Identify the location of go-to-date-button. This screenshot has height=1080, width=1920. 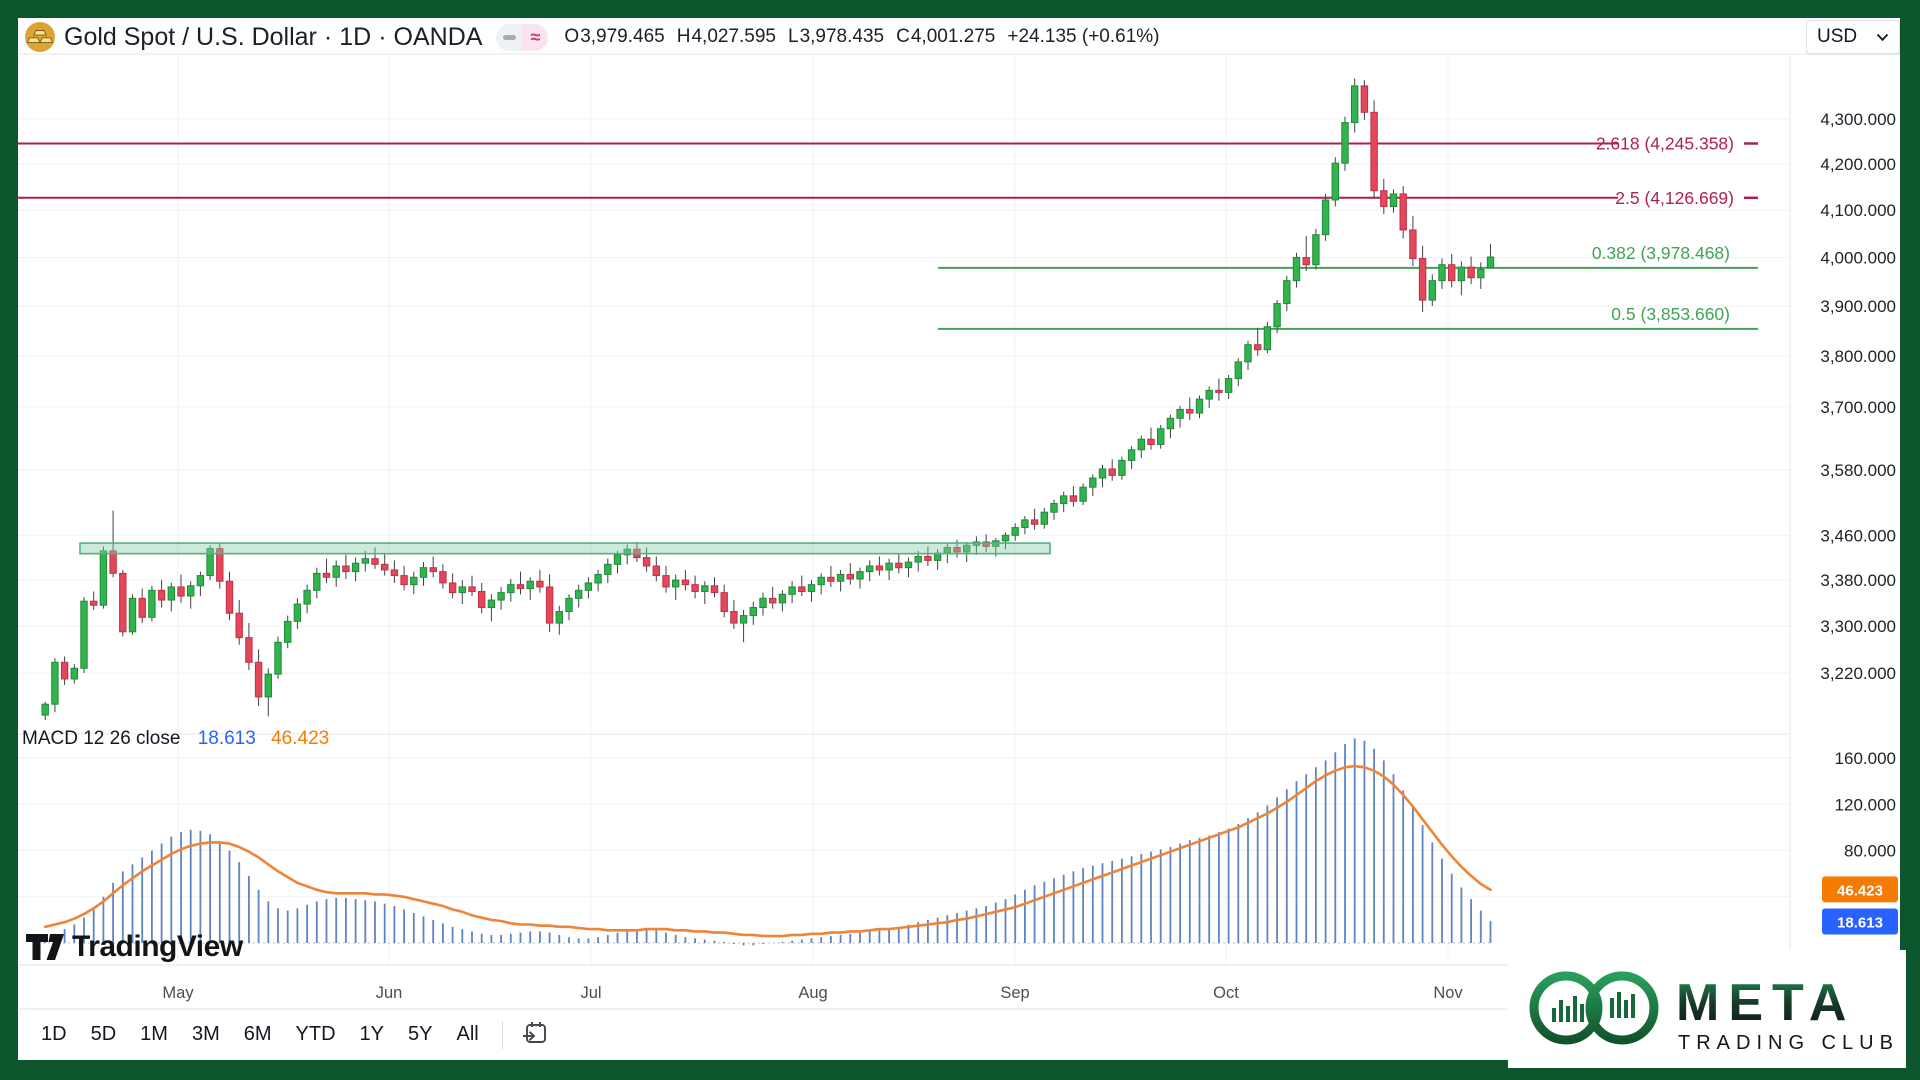
(535, 1034).